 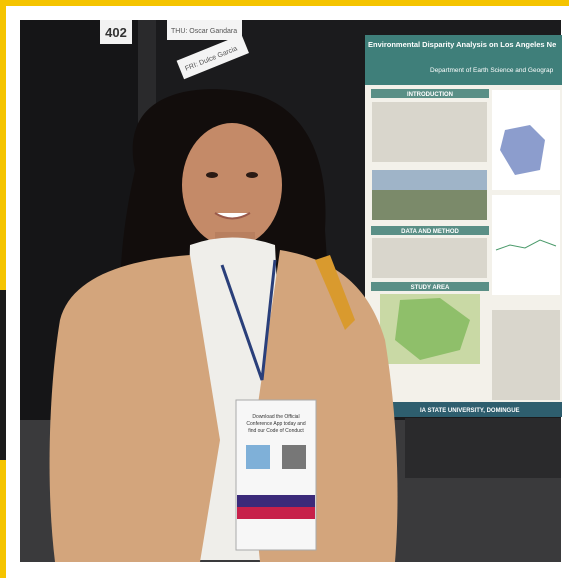 What do you see at coordinates (492, 70) in the screenshot?
I see `poster-department: Department of Earth Science and Geograp` at bounding box center [492, 70].